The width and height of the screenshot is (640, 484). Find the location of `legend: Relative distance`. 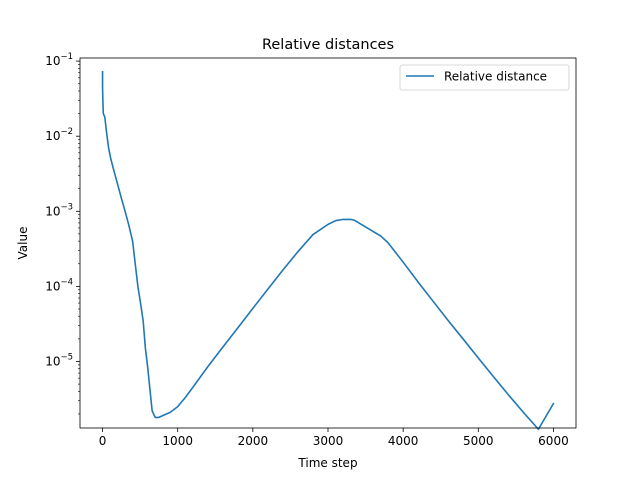

legend: Relative distance is located at coordinates (484, 77).